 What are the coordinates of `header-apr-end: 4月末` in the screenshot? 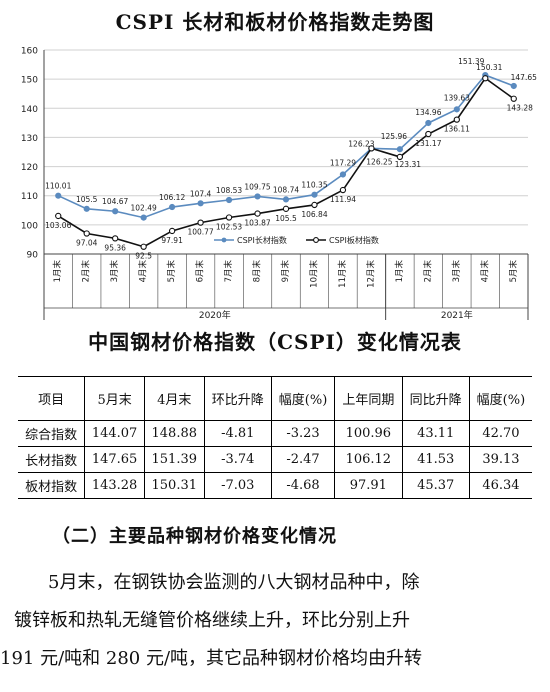 It's located at (174, 398).